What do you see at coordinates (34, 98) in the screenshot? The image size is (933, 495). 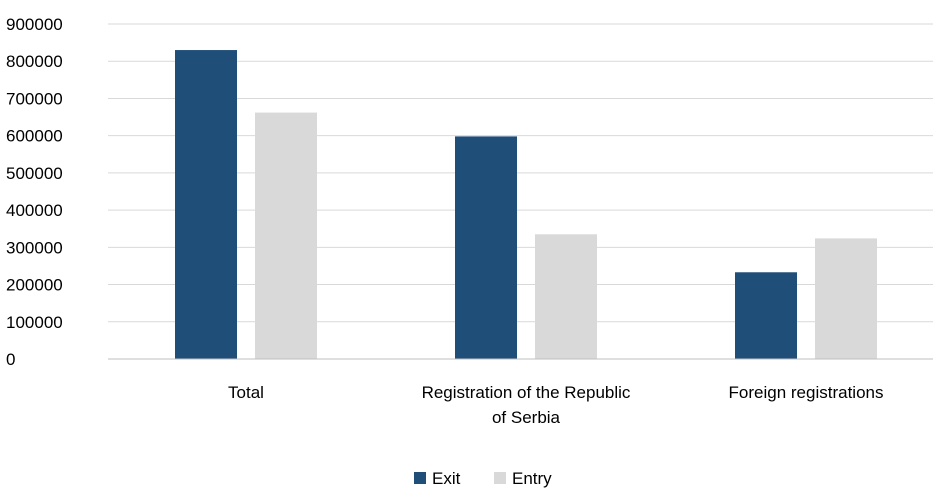 I see `y-tick-label: 700000` at bounding box center [34, 98].